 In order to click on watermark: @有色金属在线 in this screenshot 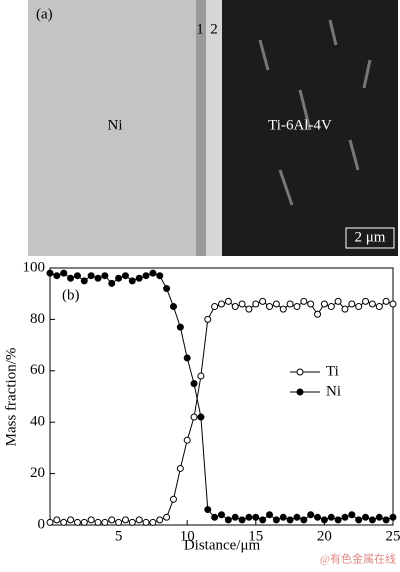, I will do `click(358, 559)`.